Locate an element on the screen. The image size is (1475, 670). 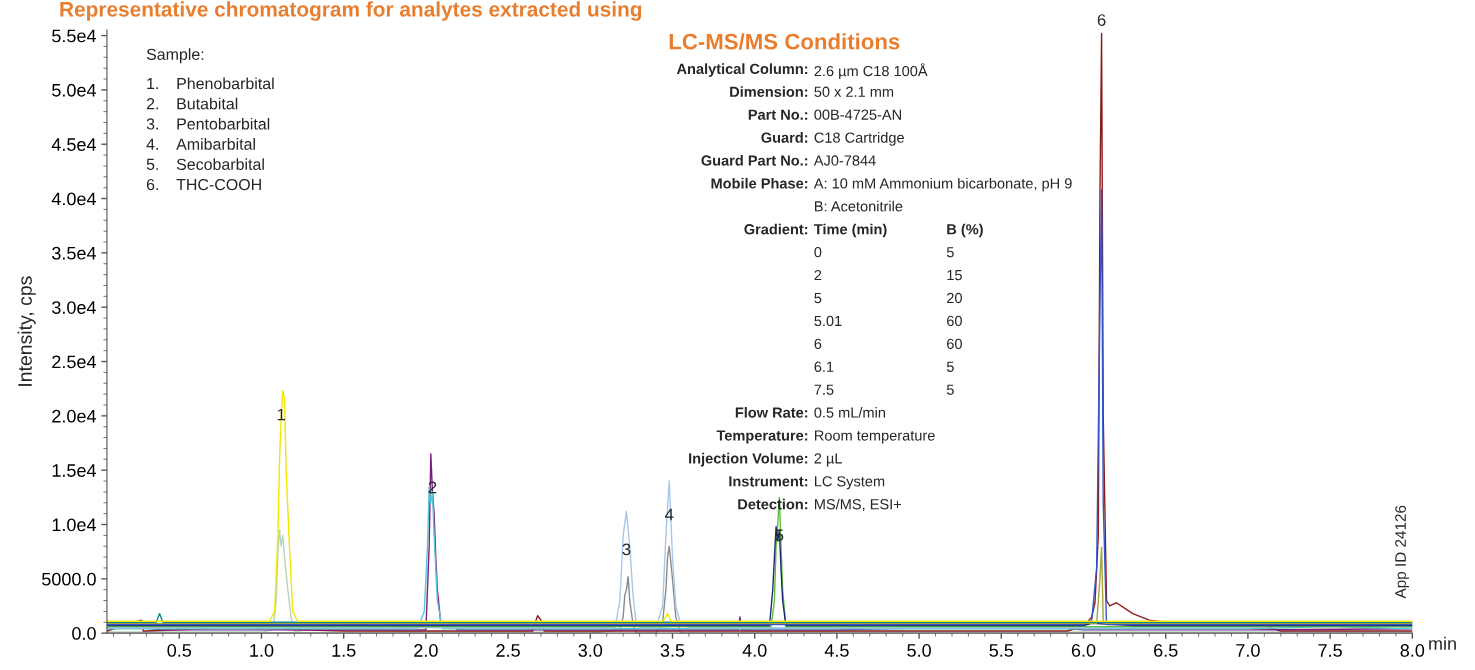
x-tick-label: 3.5 is located at coordinates (672, 650).